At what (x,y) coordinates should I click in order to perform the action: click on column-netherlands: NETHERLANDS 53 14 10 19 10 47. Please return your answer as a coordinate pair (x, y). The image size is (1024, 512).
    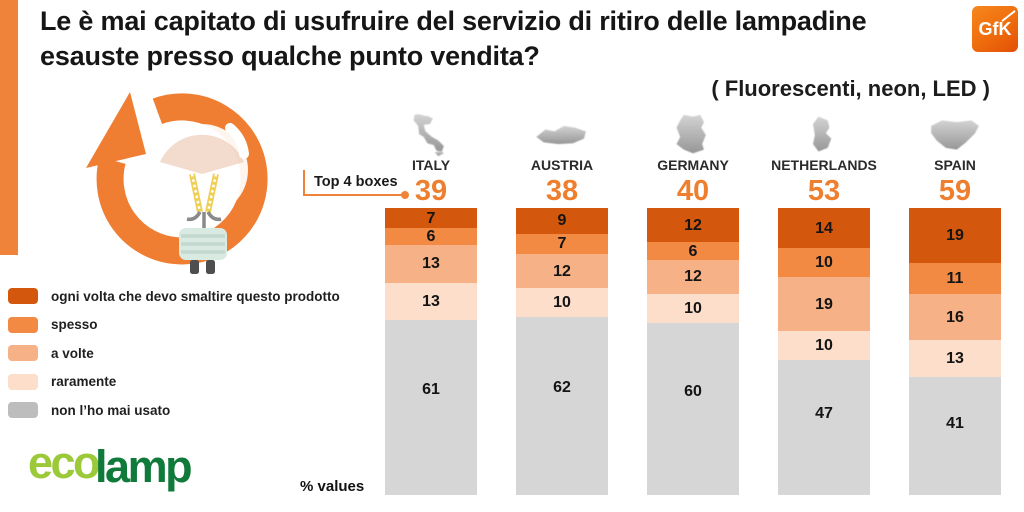
    Looking at the image, I should click on (824, 304).